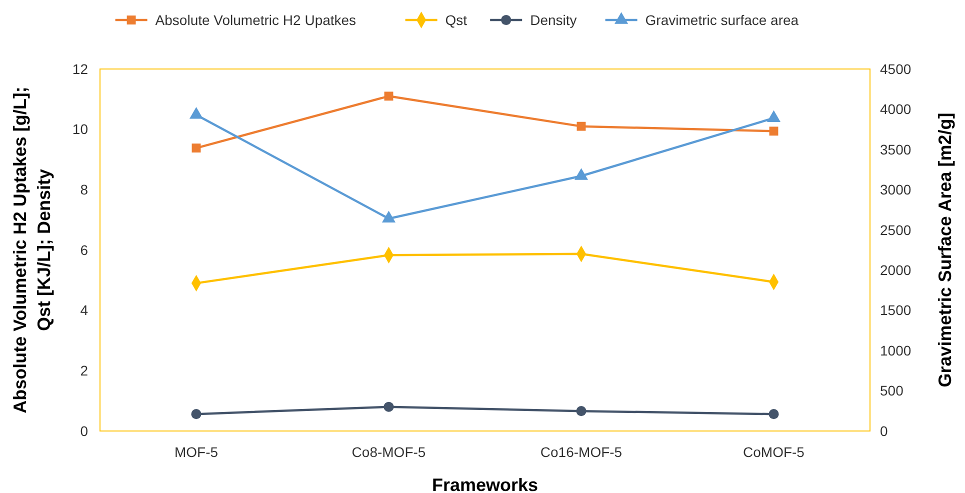 The width and height of the screenshot is (965, 493). Describe the element at coordinates (84, 430) in the screenshot. I see `y-tick-label: 0` at that location.